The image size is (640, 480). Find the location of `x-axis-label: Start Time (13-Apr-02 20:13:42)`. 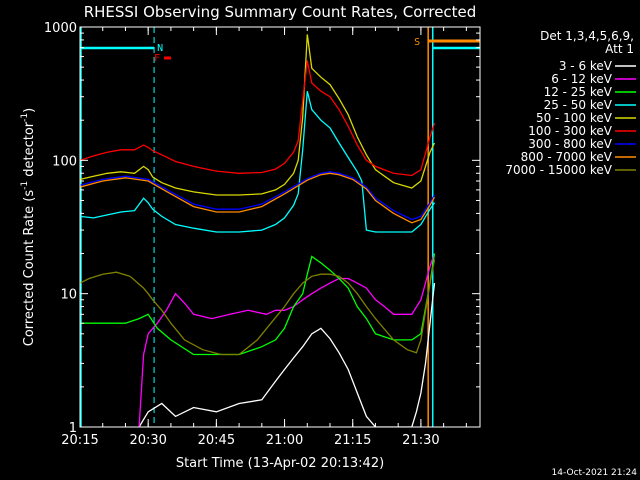

x-axis-label: Start Time (13-Apr-02 20:13:42) is located at coordinates (280, 463).